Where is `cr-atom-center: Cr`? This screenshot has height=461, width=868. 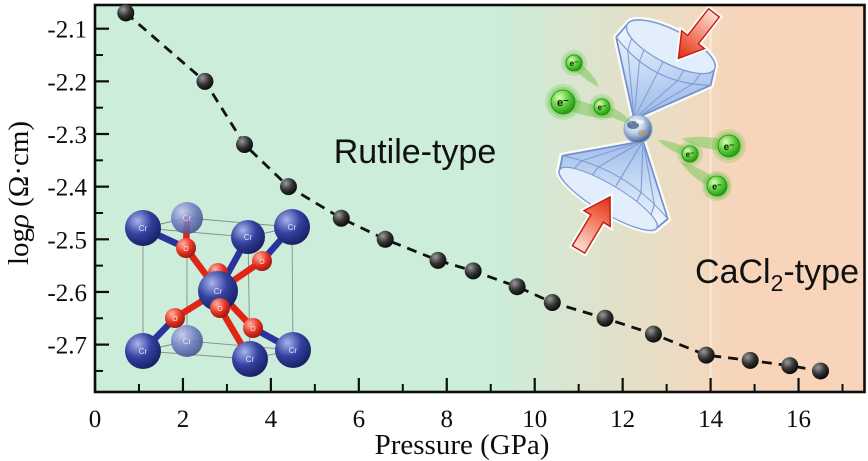 cr-atom-center: Cr is located at coordinates (218, 291).